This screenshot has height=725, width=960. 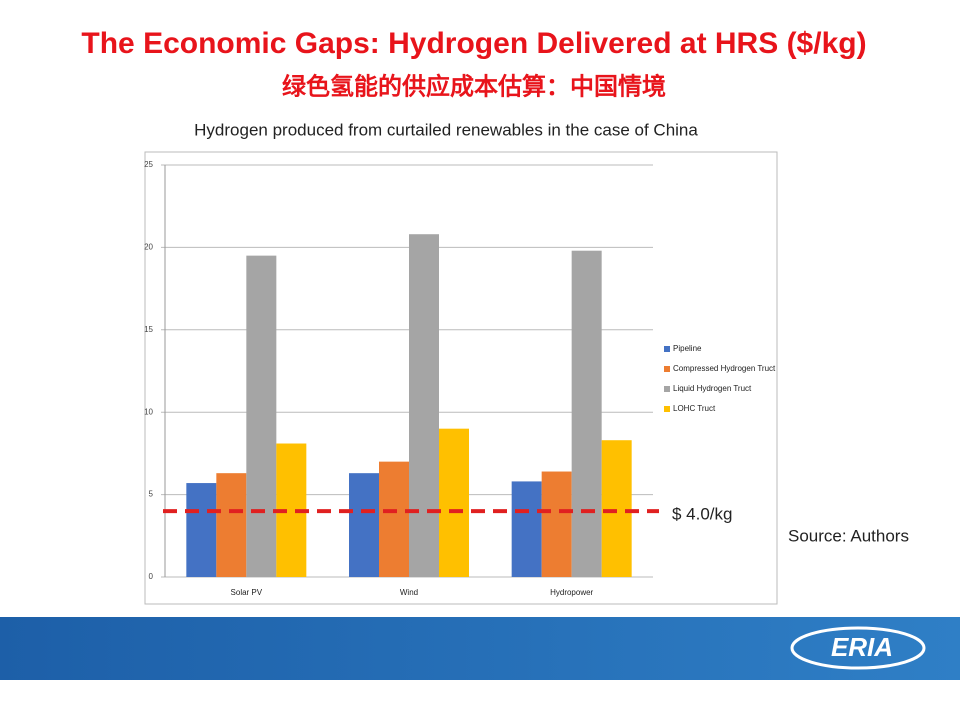 What do you see at coordinates (148, 164) in the screenshot?
I see `y-tick-label: 25` at bounding box center [148, 164].